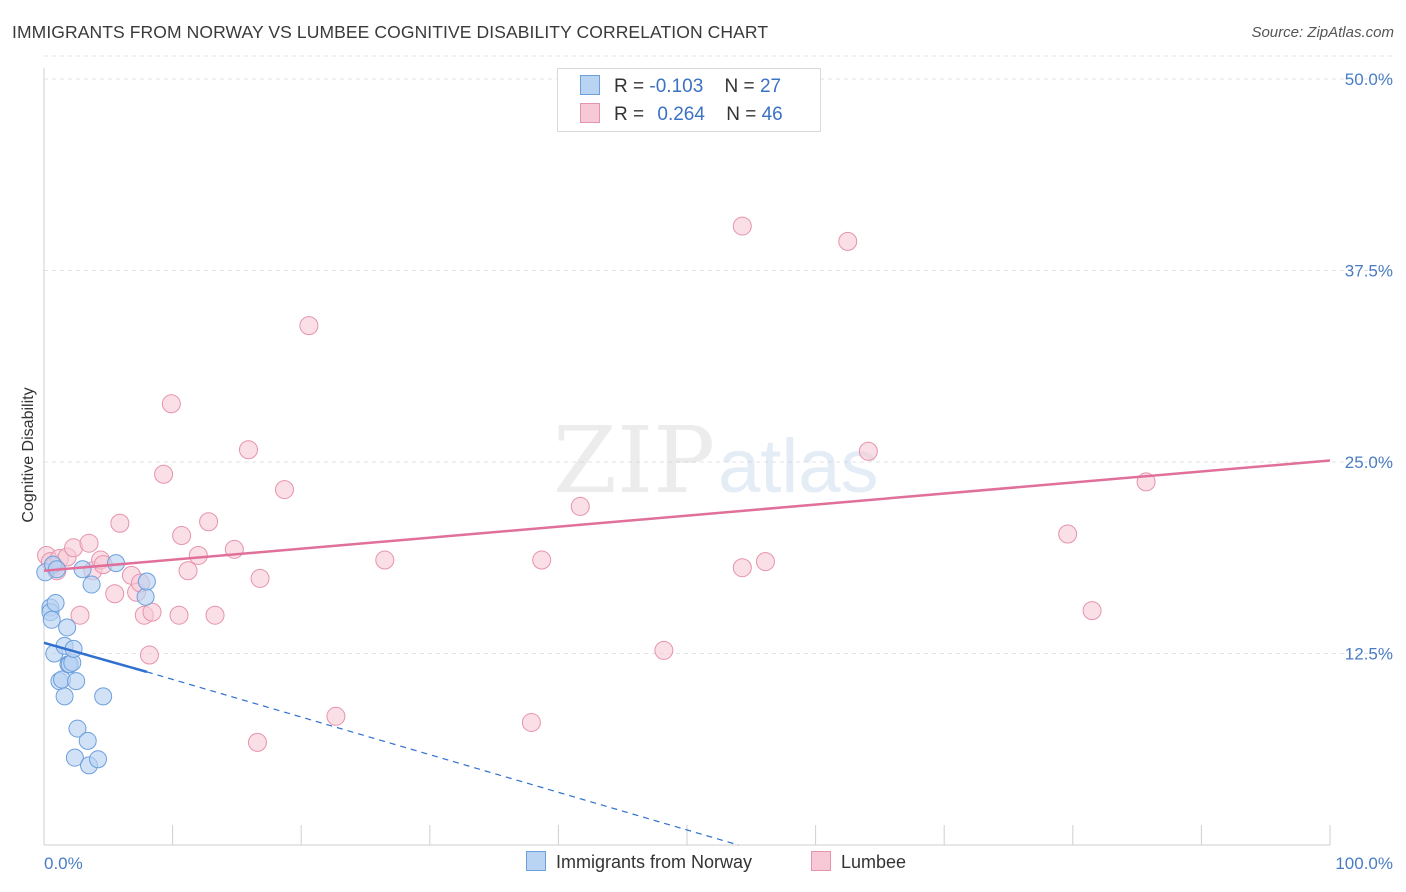 Image resolution: width=1406 pixels, height=892 pixels. I want to click on bottom-legend-lumbee: Lumbee, so click(858, 862).